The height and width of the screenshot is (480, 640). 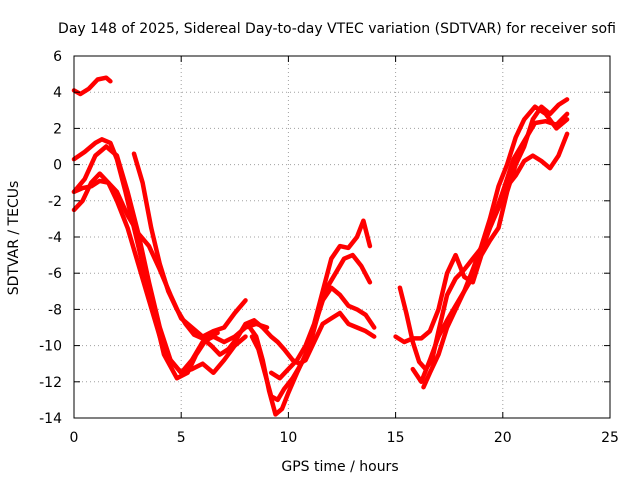 I want to click on series-trace-m, so click(x=495, y=247).